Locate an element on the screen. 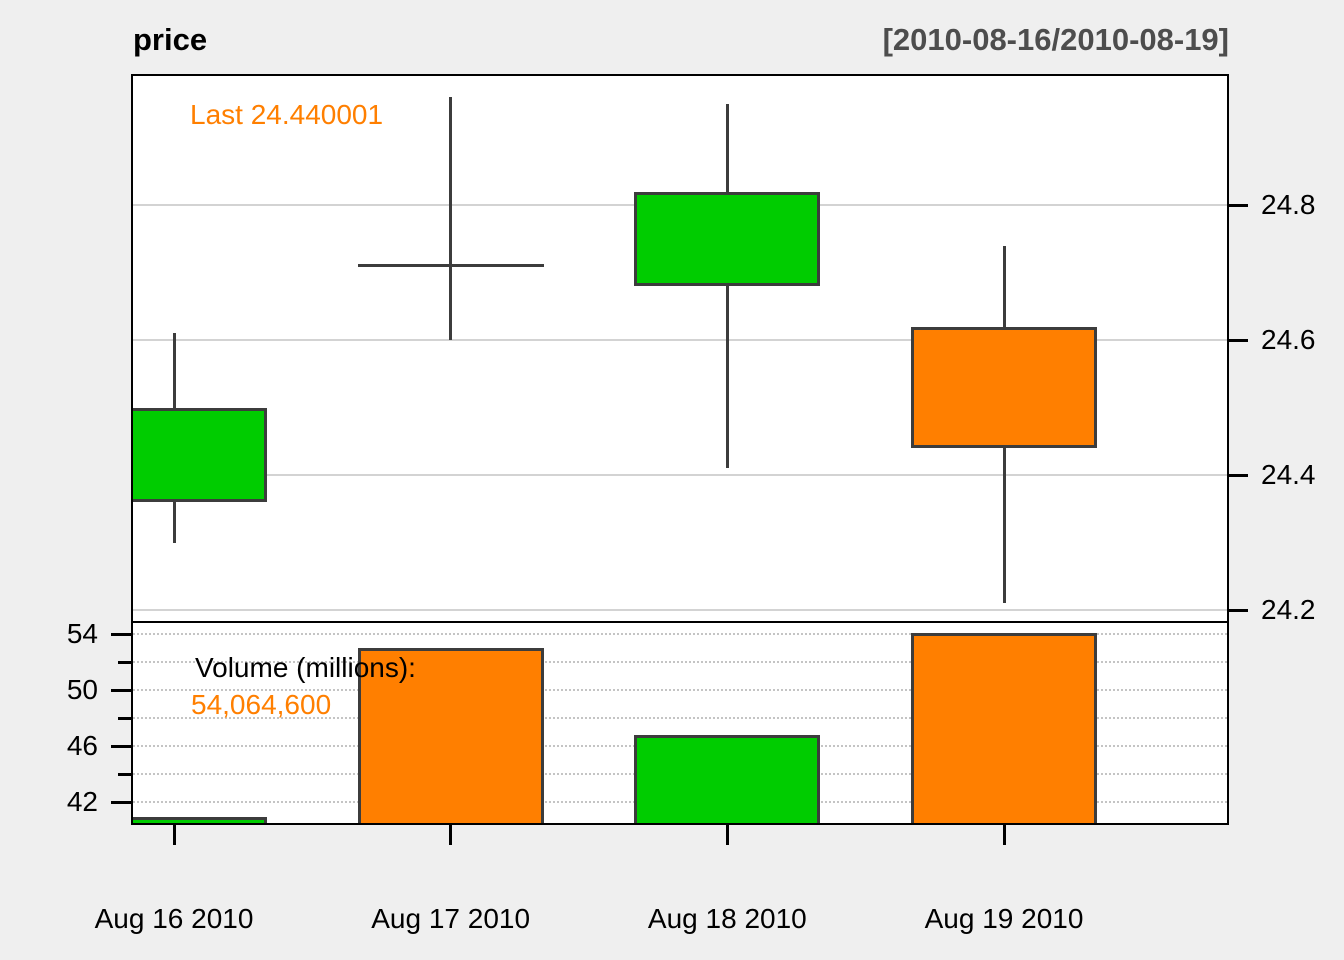 The image size is (1344, 960). price-tick-label: 24.4 is located at coordinates (1288, 474).